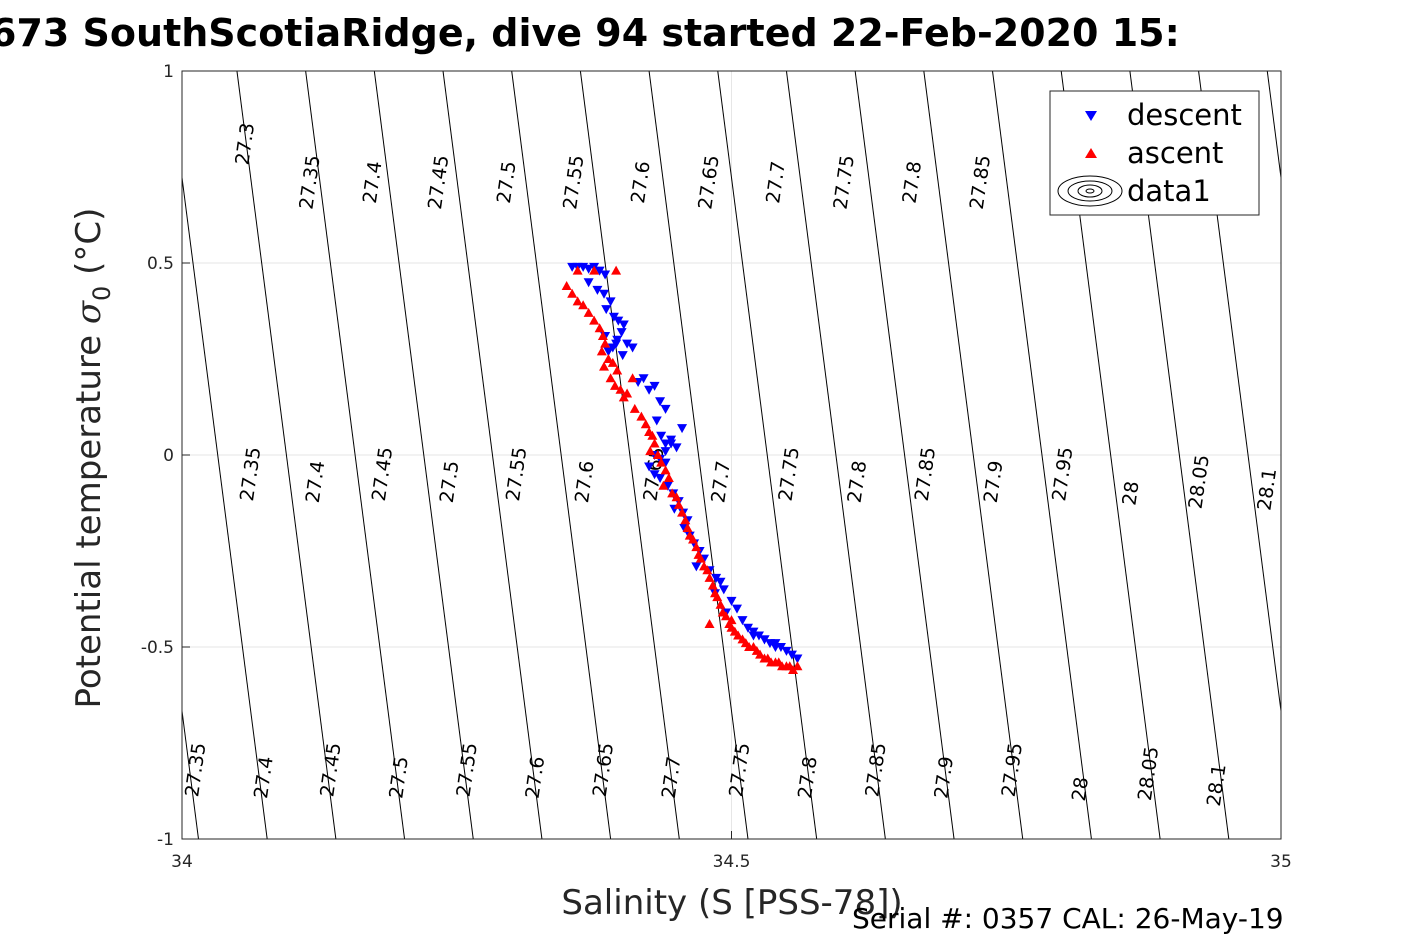  Describe the element at coordinates (102, 293) in the screenshot. I see `y-axis-label-sub: 0` at that location.